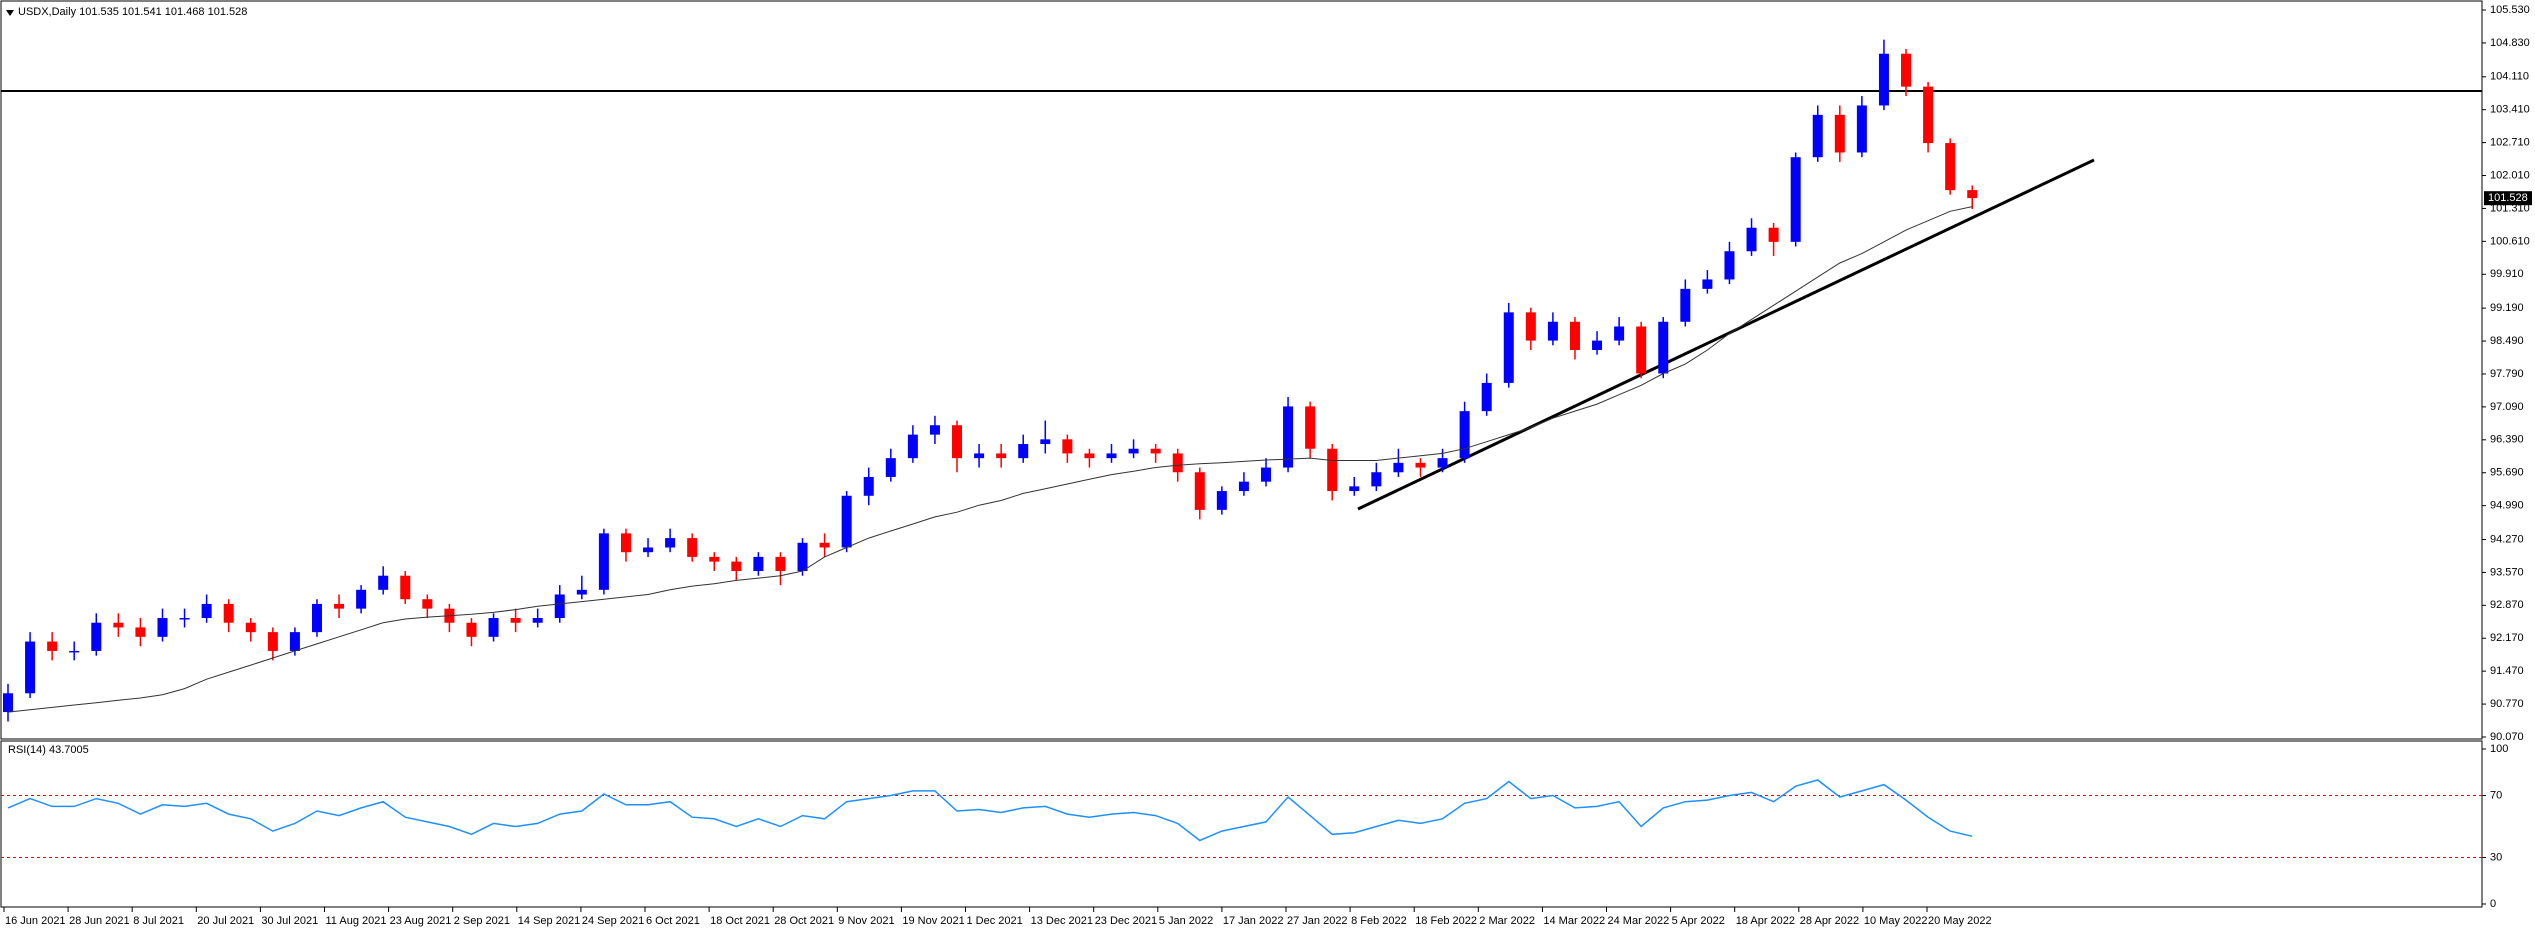 The width and height of the screenshot is (2535, 934). What do you see at coordinates (1126, 921) in the screenshot?
I see `x-tick-label: 23 Dec 2021` at bounding box center [1126, 921].